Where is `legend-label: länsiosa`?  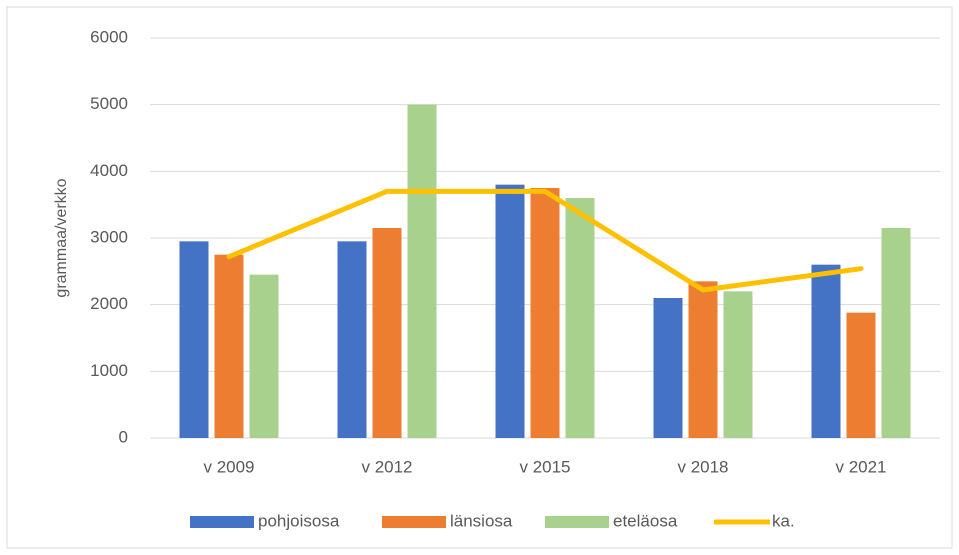 legend-label: länsiosa is located at coordinates (481, 520).